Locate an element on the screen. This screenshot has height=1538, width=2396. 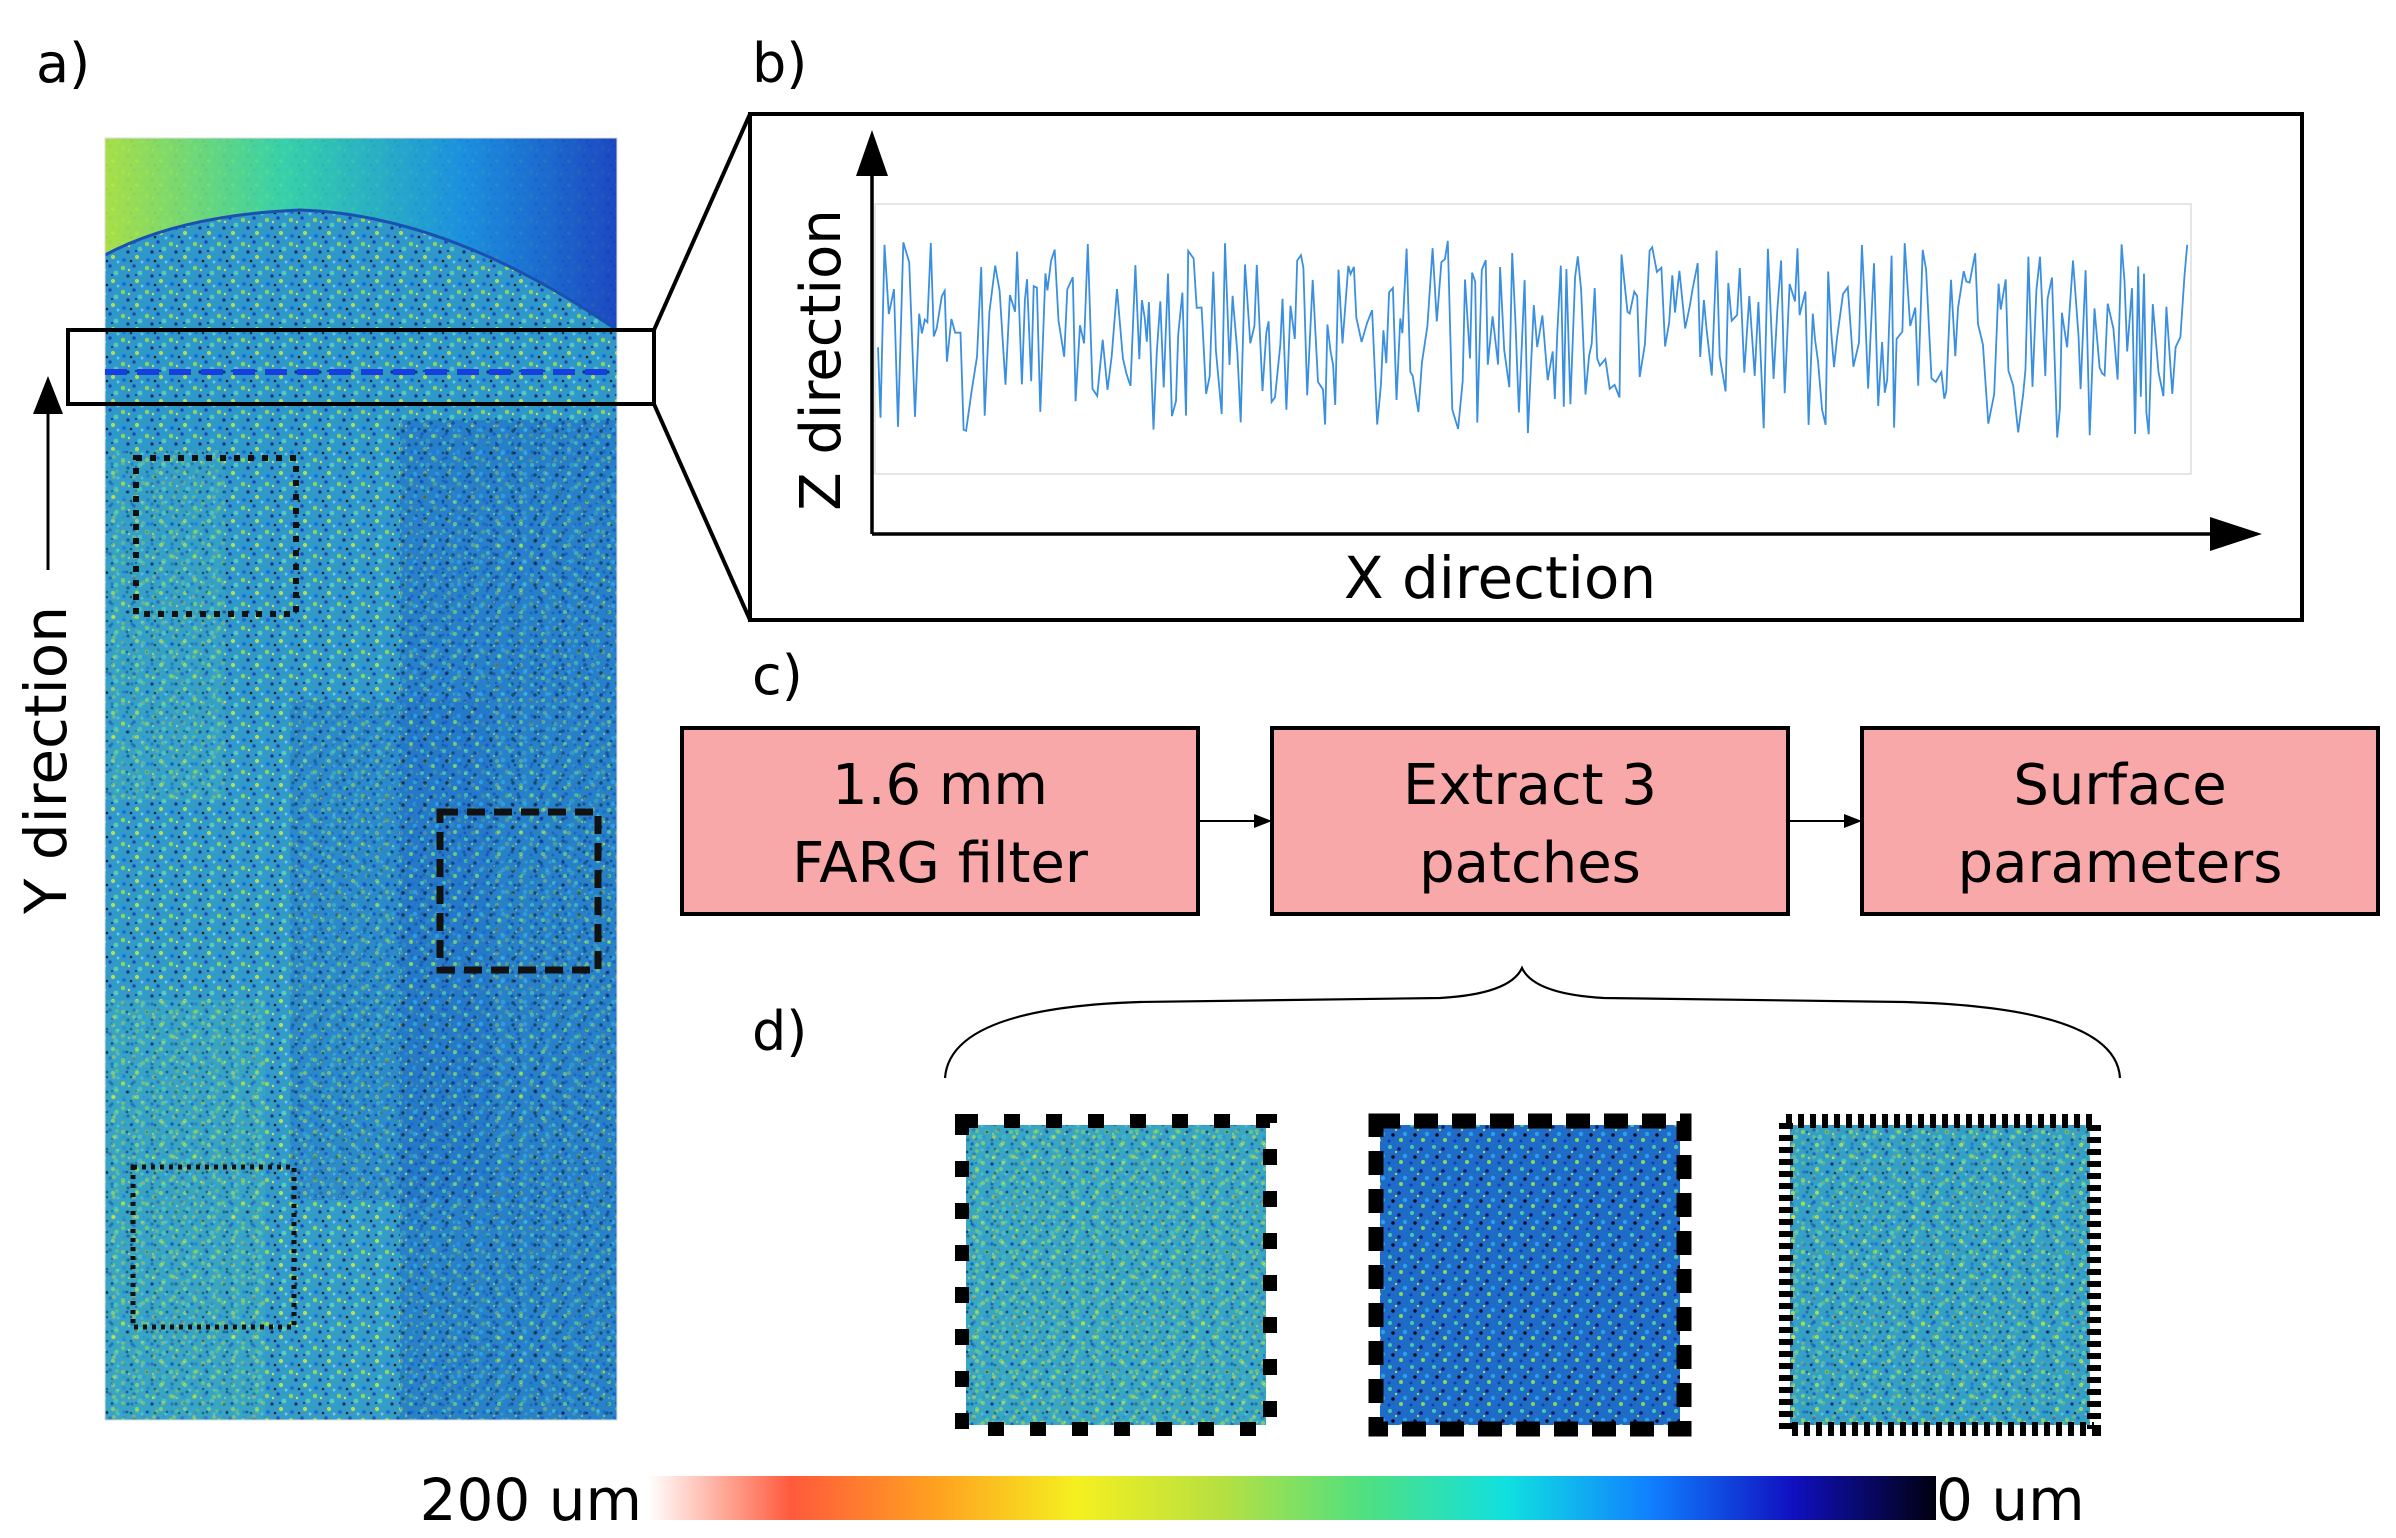
panel-b-label: b) is located at coordinates (779, 63).